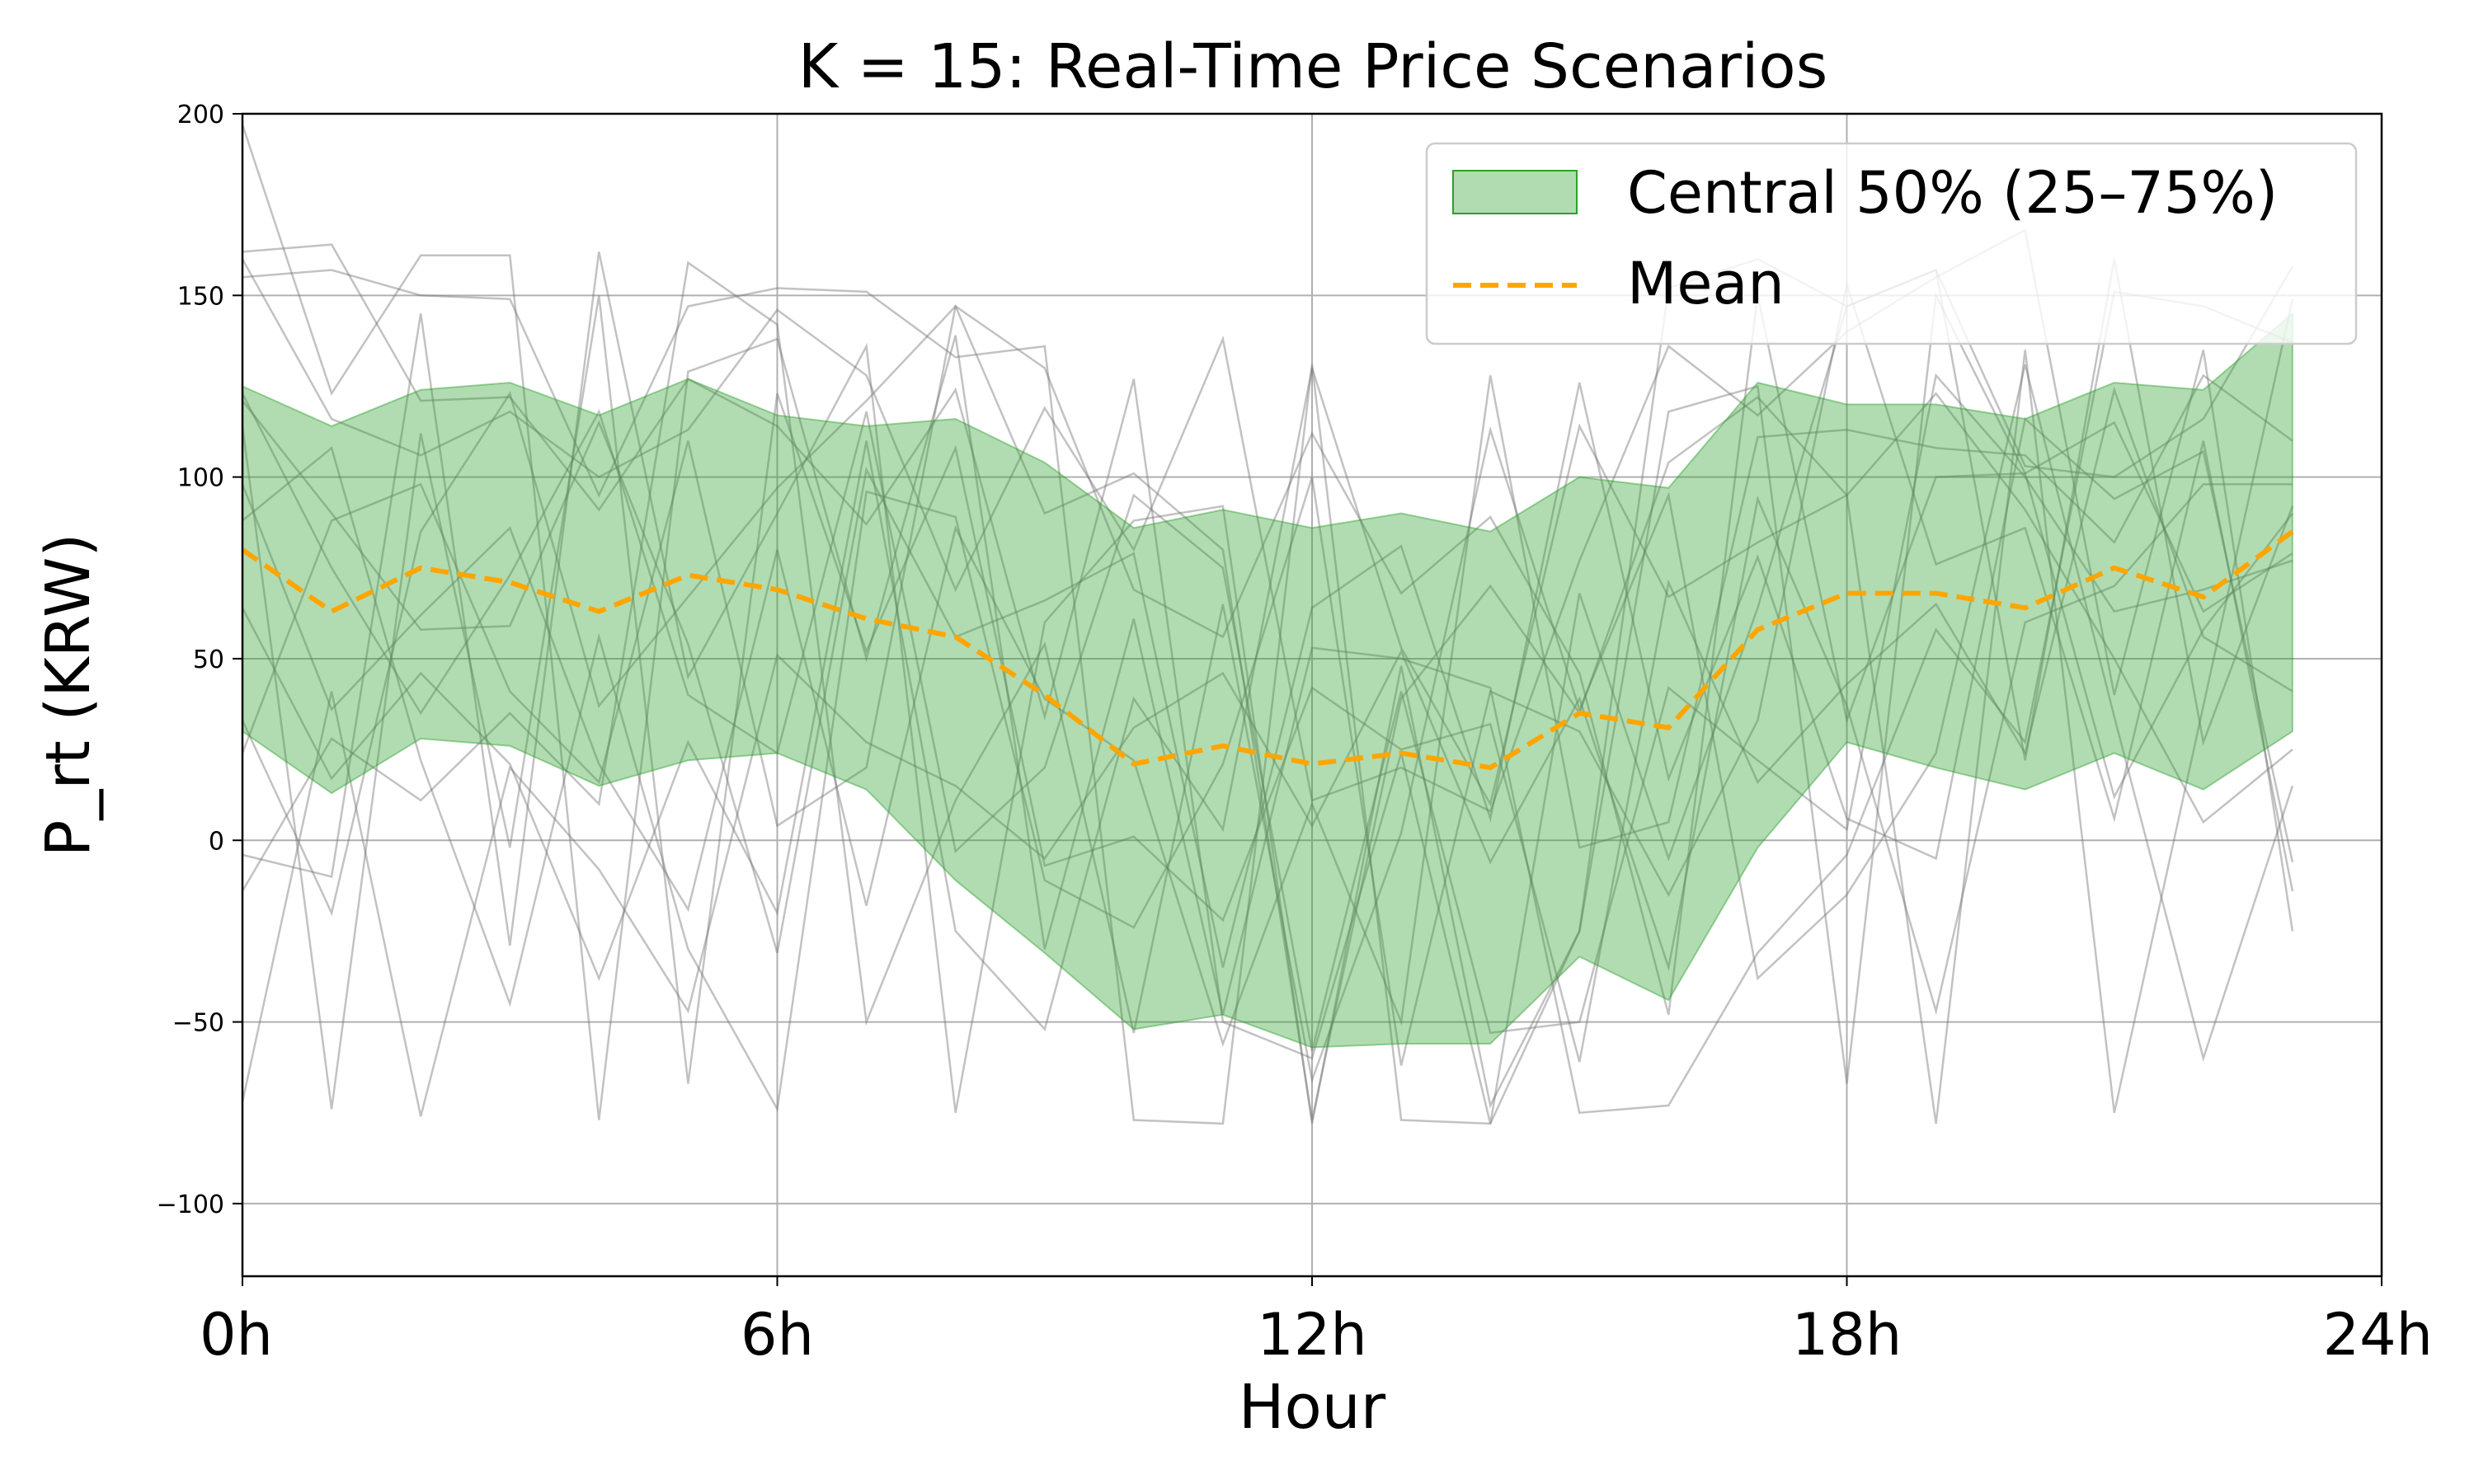 Image resolution: width=2474 pixels, height=1484 pixels. What do you see at coordinates (1313, 66) in the screenshot?
I see `chart-title: K = 15: Real-Time Price Scenarios` at bounding box center [1313, 66].